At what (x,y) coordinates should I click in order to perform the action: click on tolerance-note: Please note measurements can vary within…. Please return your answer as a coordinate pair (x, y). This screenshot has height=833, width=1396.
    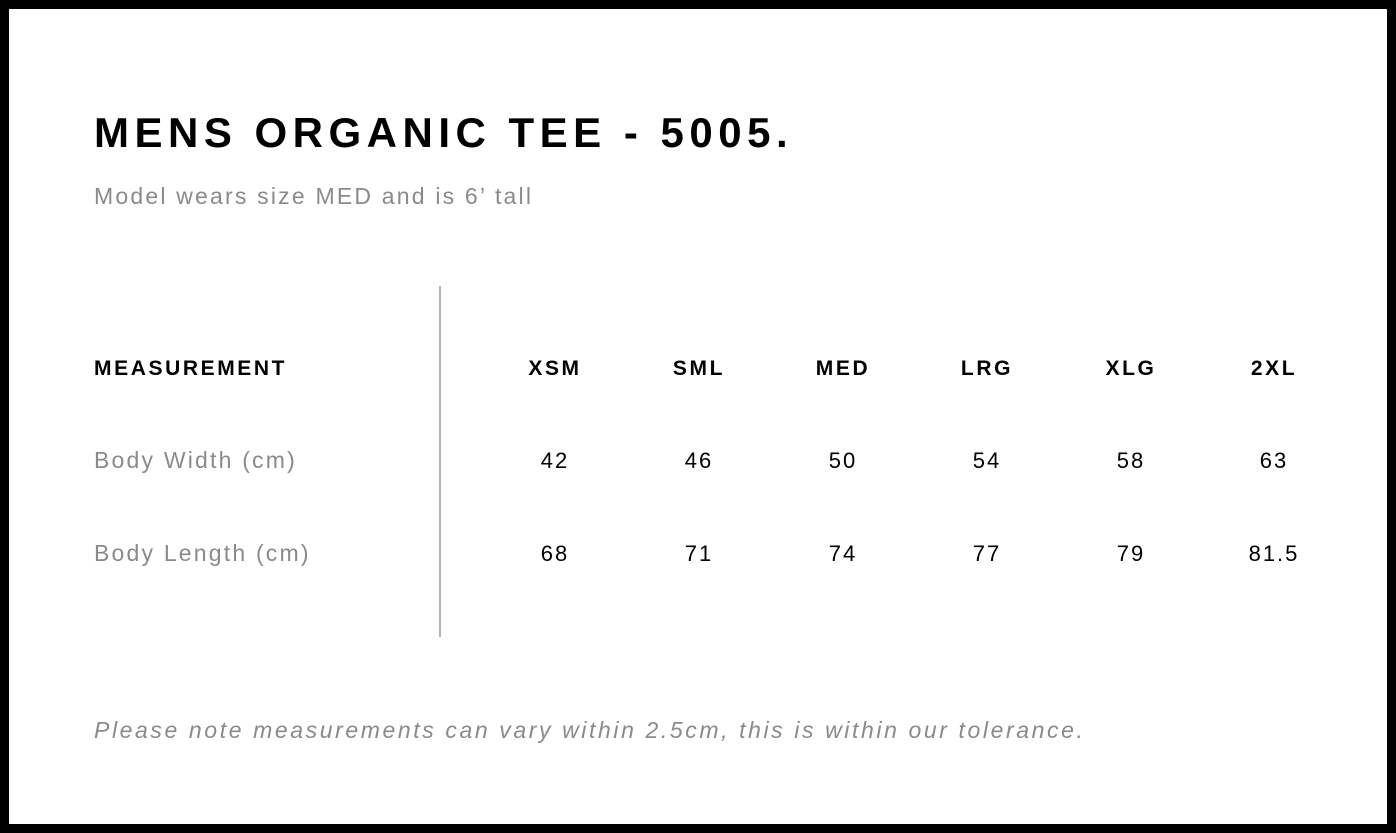
    Looking at the image, I should click on (590, 730).